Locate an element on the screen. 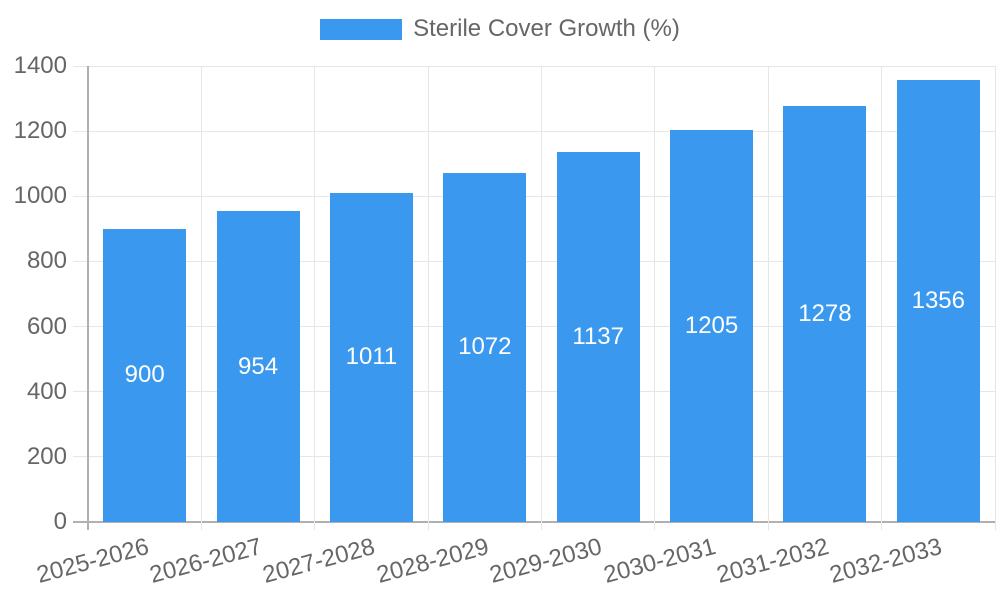 This screenshot has height=600, width=1000. x-axis-tick-label: 2031-2032 is located at coordinates (772, 561).